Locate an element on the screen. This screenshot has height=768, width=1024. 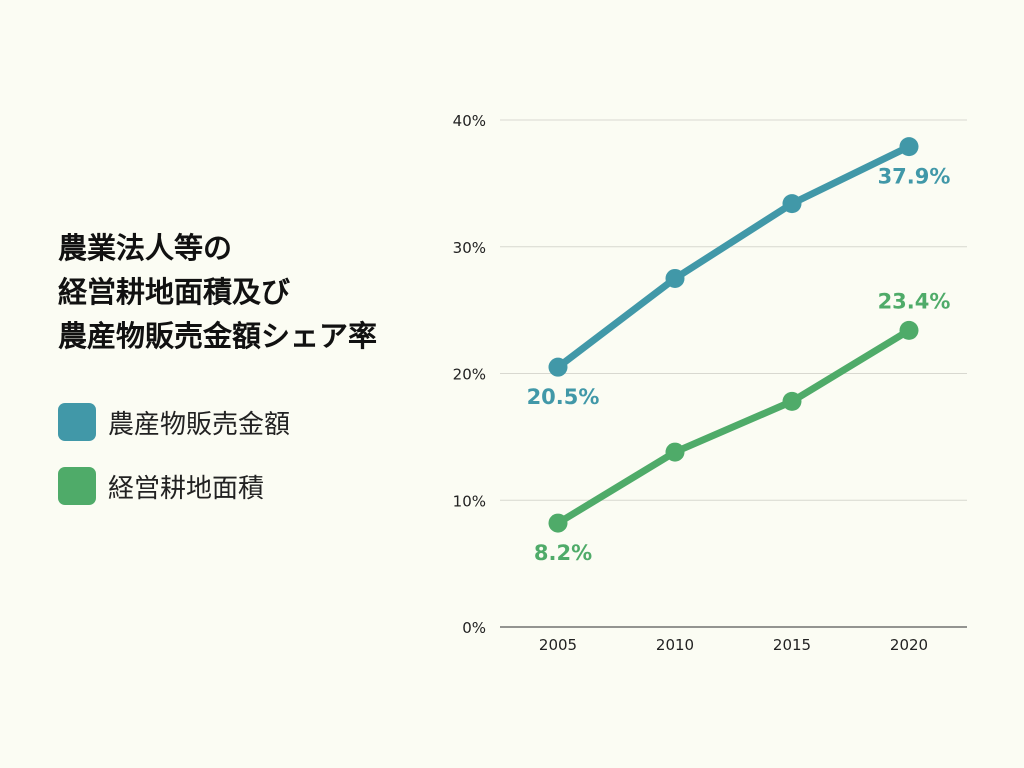
x-tick-label: 2005 is located at coordinates (558, 645).